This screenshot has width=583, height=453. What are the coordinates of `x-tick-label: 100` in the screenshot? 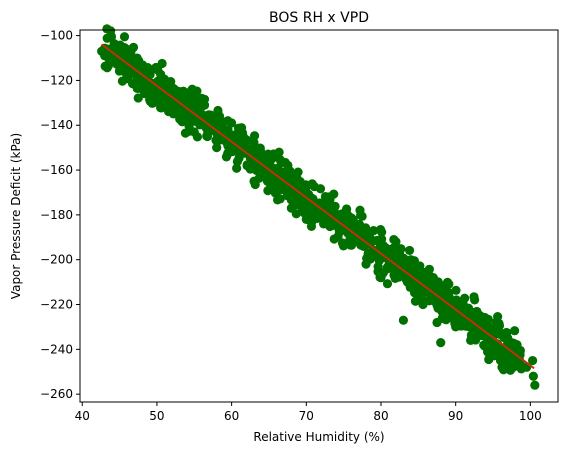 It's located at (530, 416).